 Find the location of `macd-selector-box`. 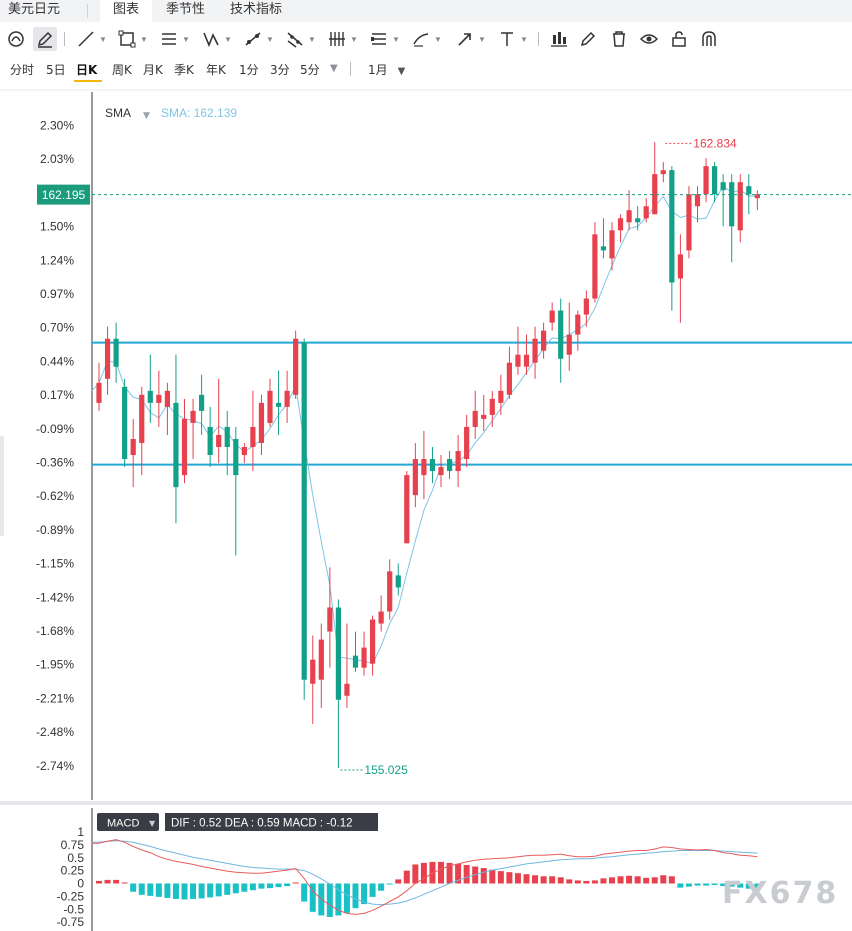

macd-selector-box is located at coordinates (128, 822).